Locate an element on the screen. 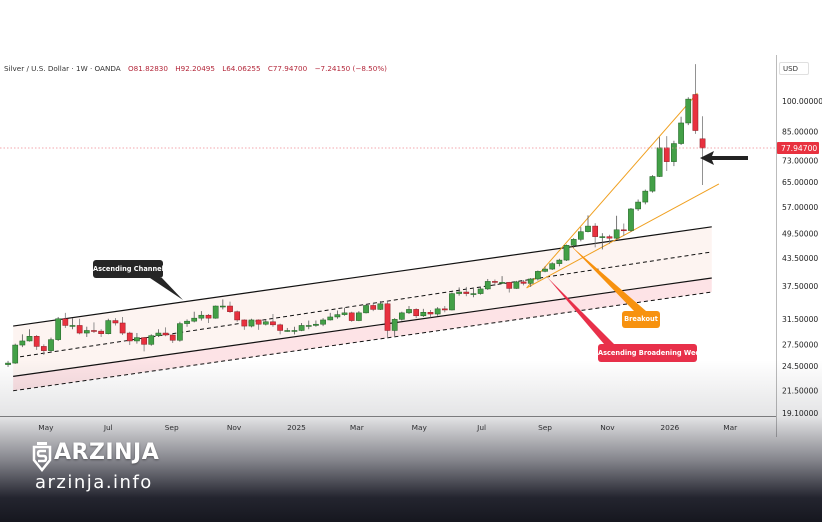  arrow-left-icon is located at coordinates (724, 158).